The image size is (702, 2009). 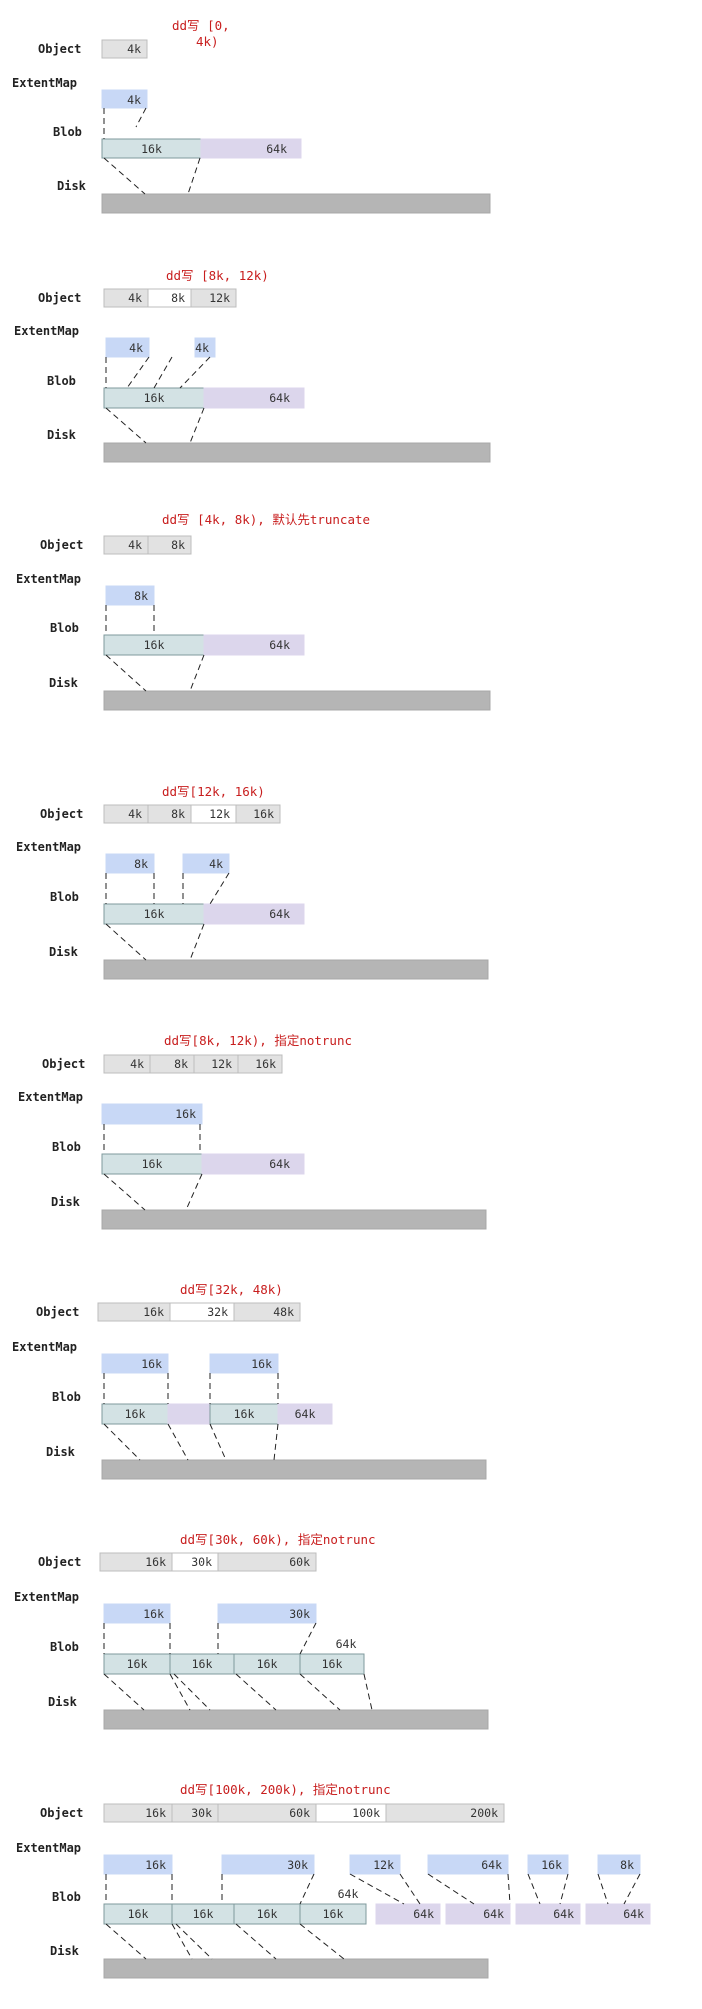 What do you see at coordinates (231, 1289) in the screenshot?
I see `step-caption: dd写[32k, 48k)` at bounding box center [231, 1289].